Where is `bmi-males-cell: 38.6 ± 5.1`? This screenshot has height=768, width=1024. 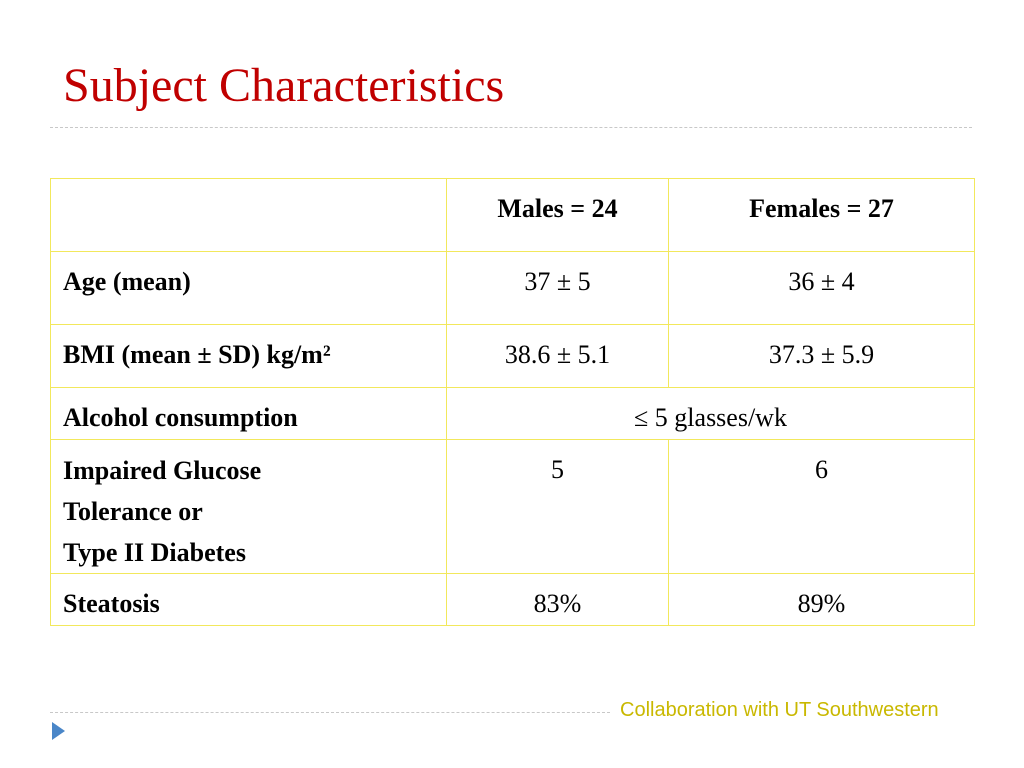
bmi-males-cell: 38.6 ± 5.1 is located at coordinates (557, 356).